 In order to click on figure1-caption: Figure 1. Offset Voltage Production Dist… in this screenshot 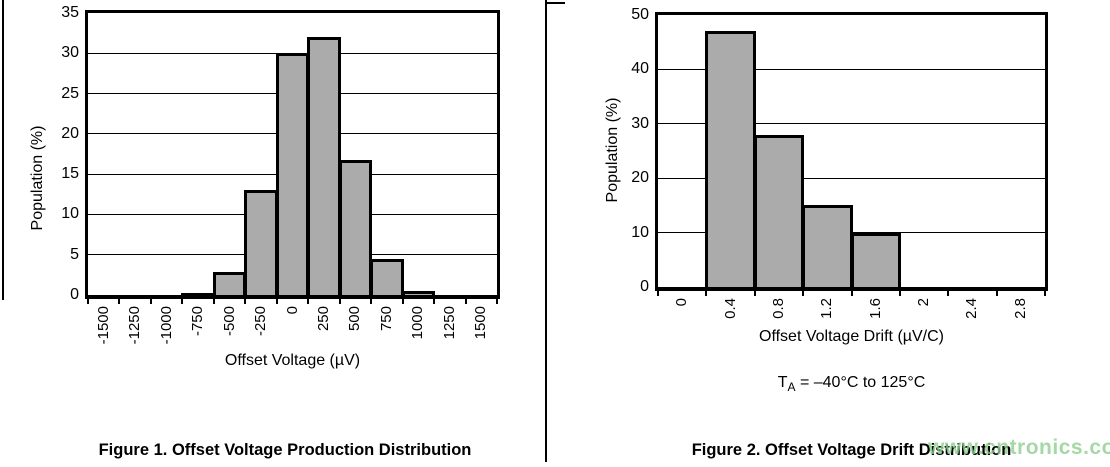, I will do `click(285, 450)`.